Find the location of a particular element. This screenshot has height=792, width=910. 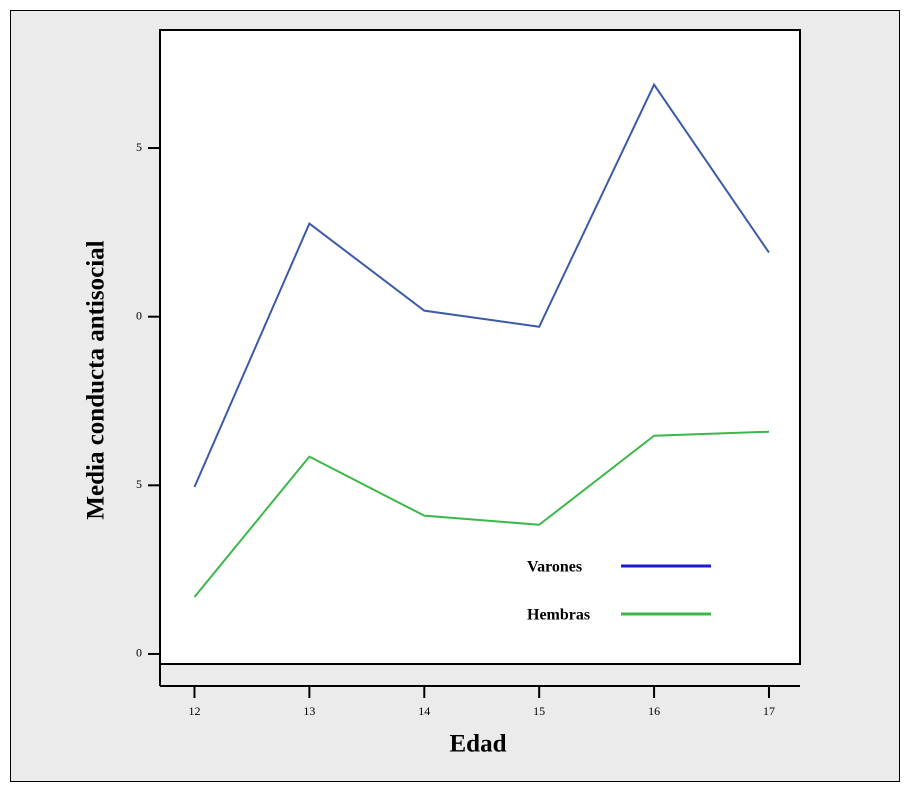

x-axis-title: Edad is located at coordinates (478, 744).